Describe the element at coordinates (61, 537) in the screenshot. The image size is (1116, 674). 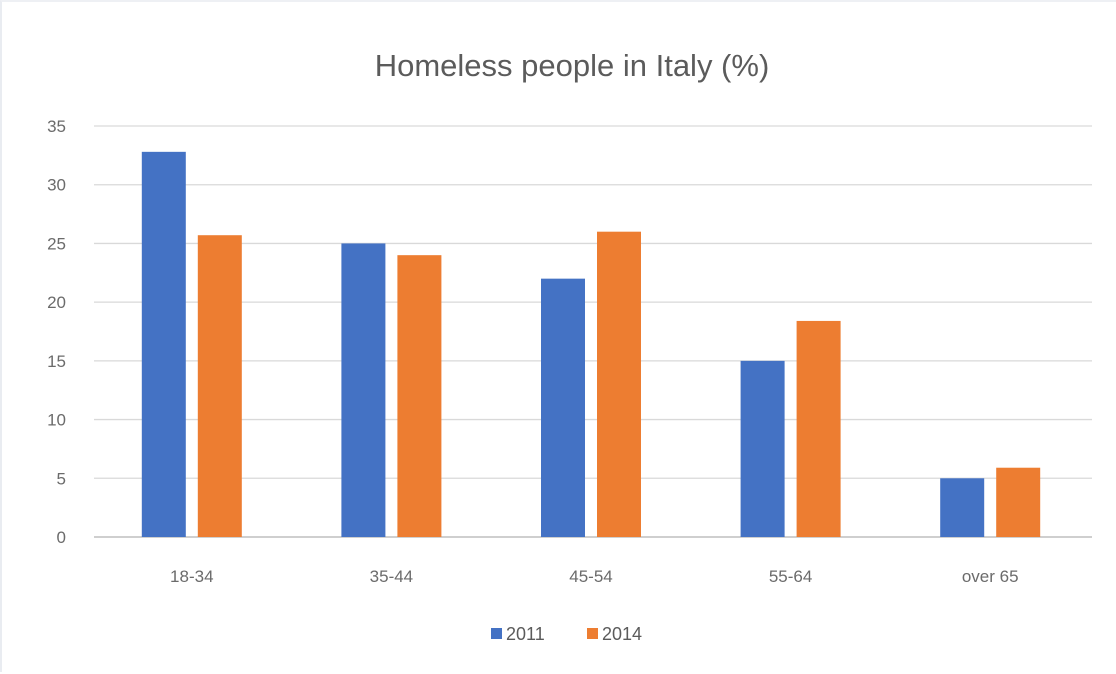
I see `y-tick-label: 0` at that location.